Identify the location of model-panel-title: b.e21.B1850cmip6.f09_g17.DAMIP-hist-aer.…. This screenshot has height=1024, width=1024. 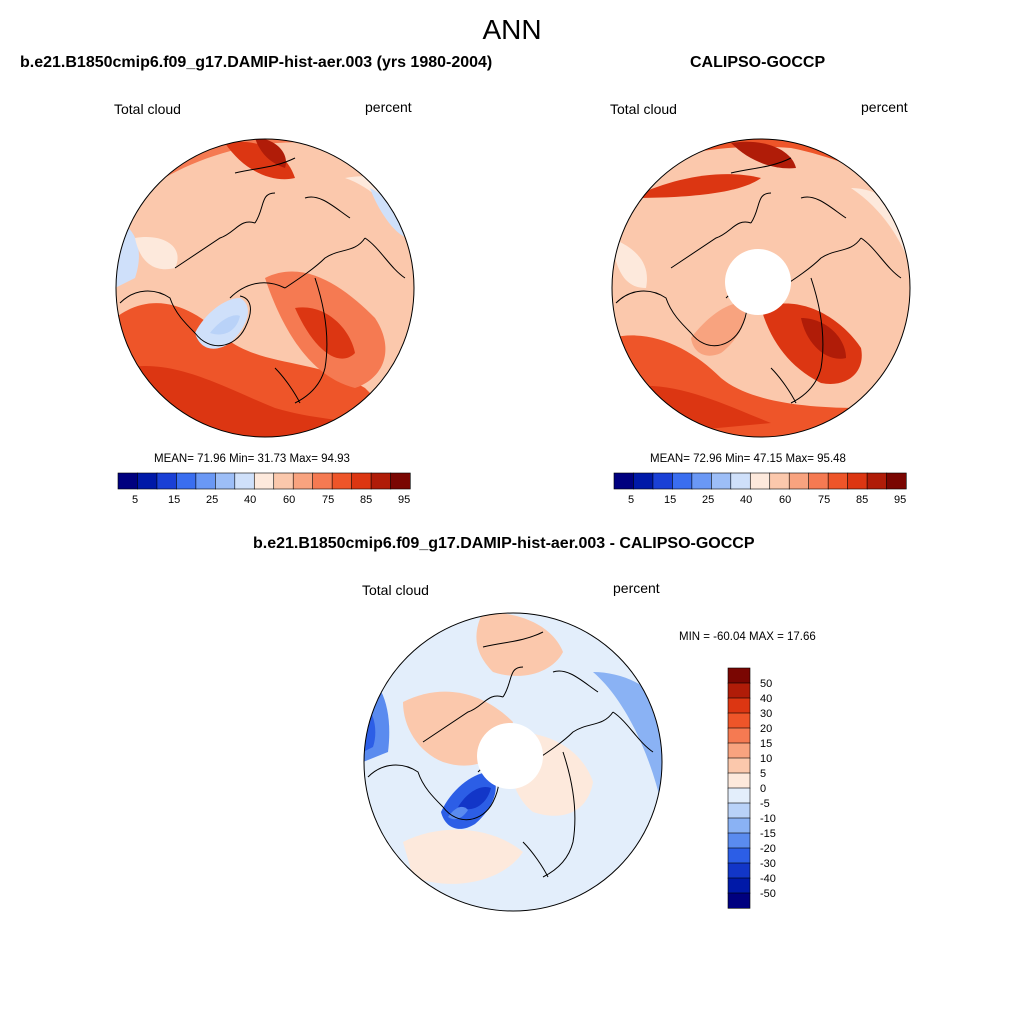
(256, 62).